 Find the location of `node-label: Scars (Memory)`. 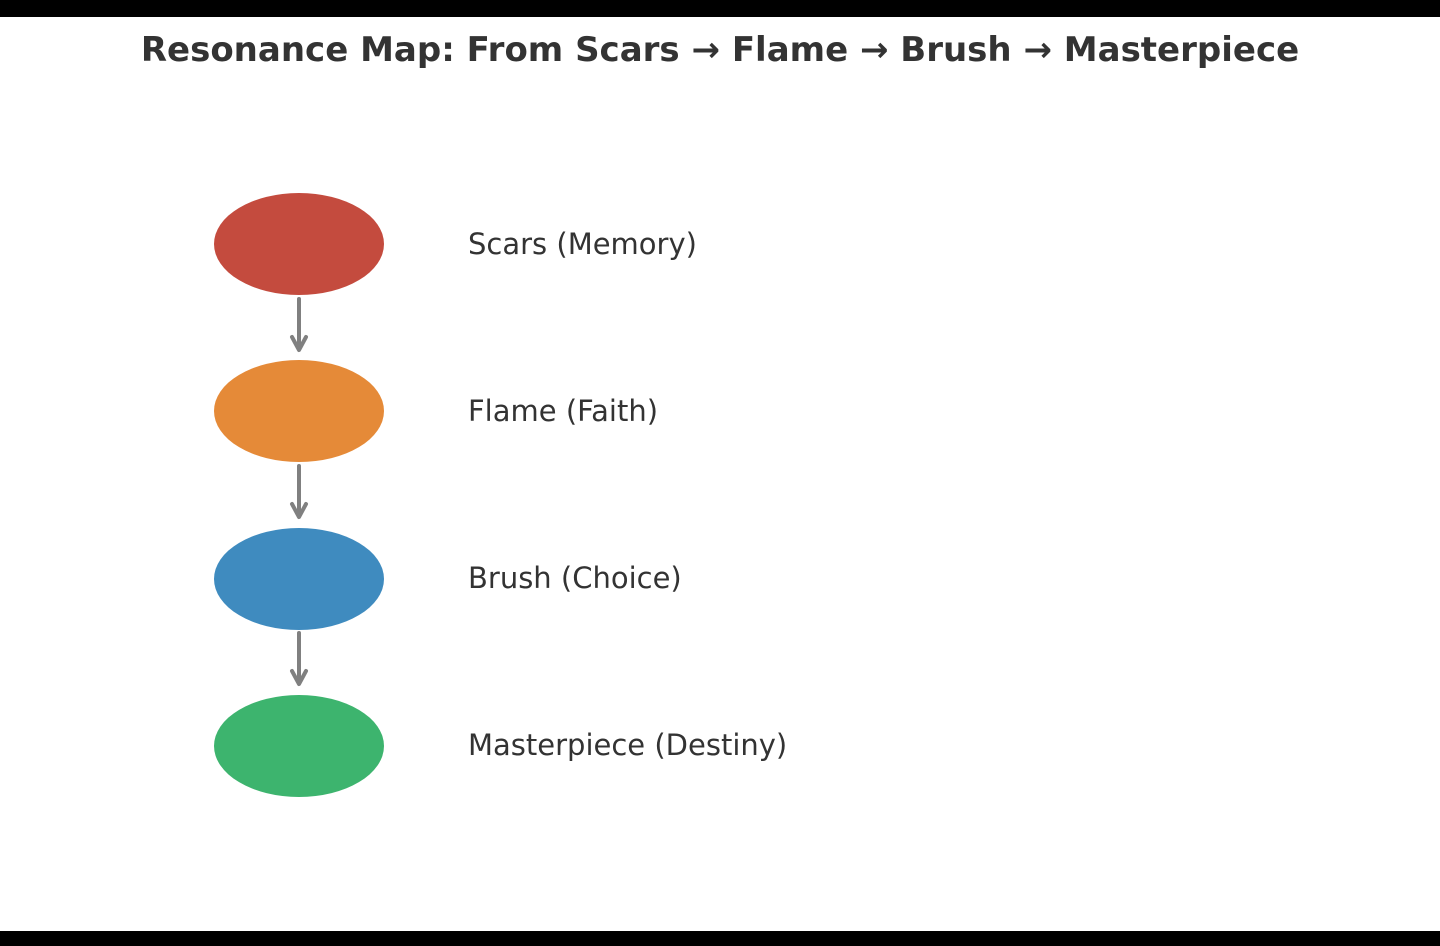

node-label: Scars (Memory) is located at coordinates (582, 244).